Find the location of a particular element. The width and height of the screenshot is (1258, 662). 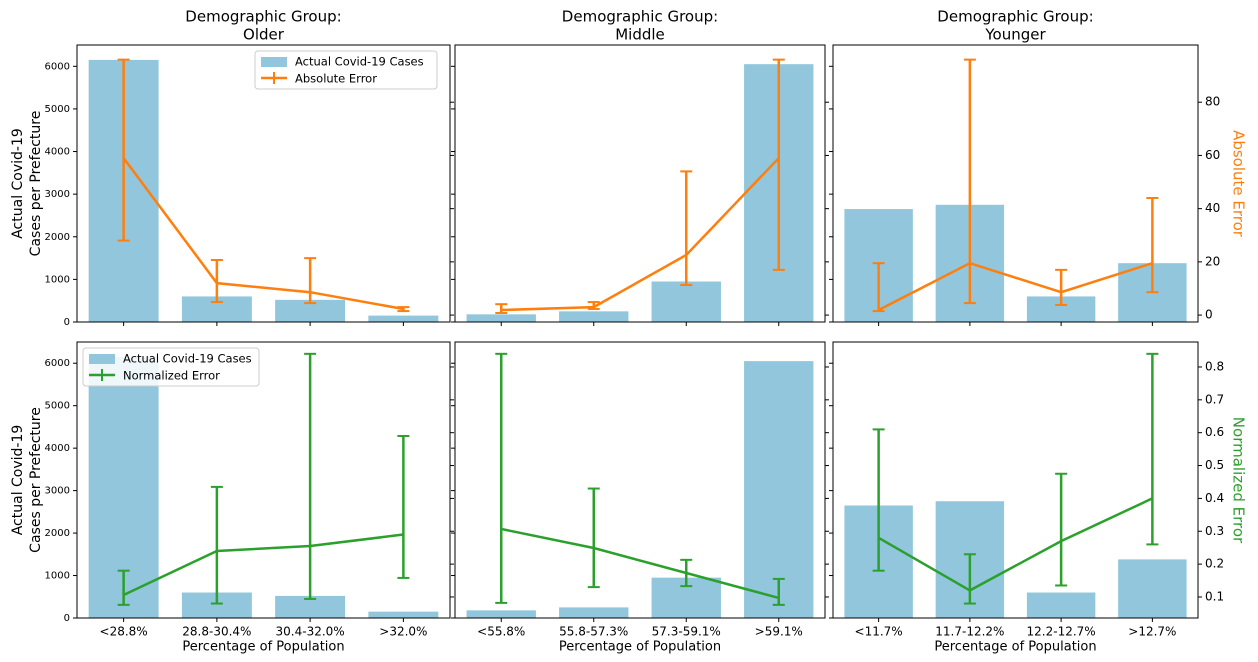

x-tick-label: 11.7-12.2% is located at coordinates (969, 632).